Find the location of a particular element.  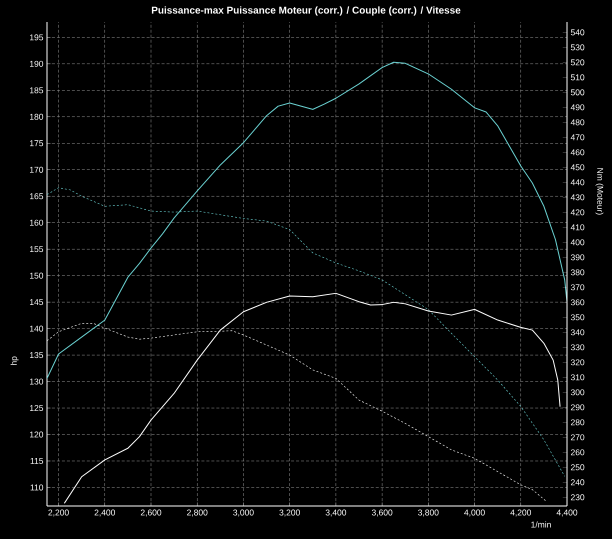

y-tick-label: 115 is located at coordinates (37, 461).